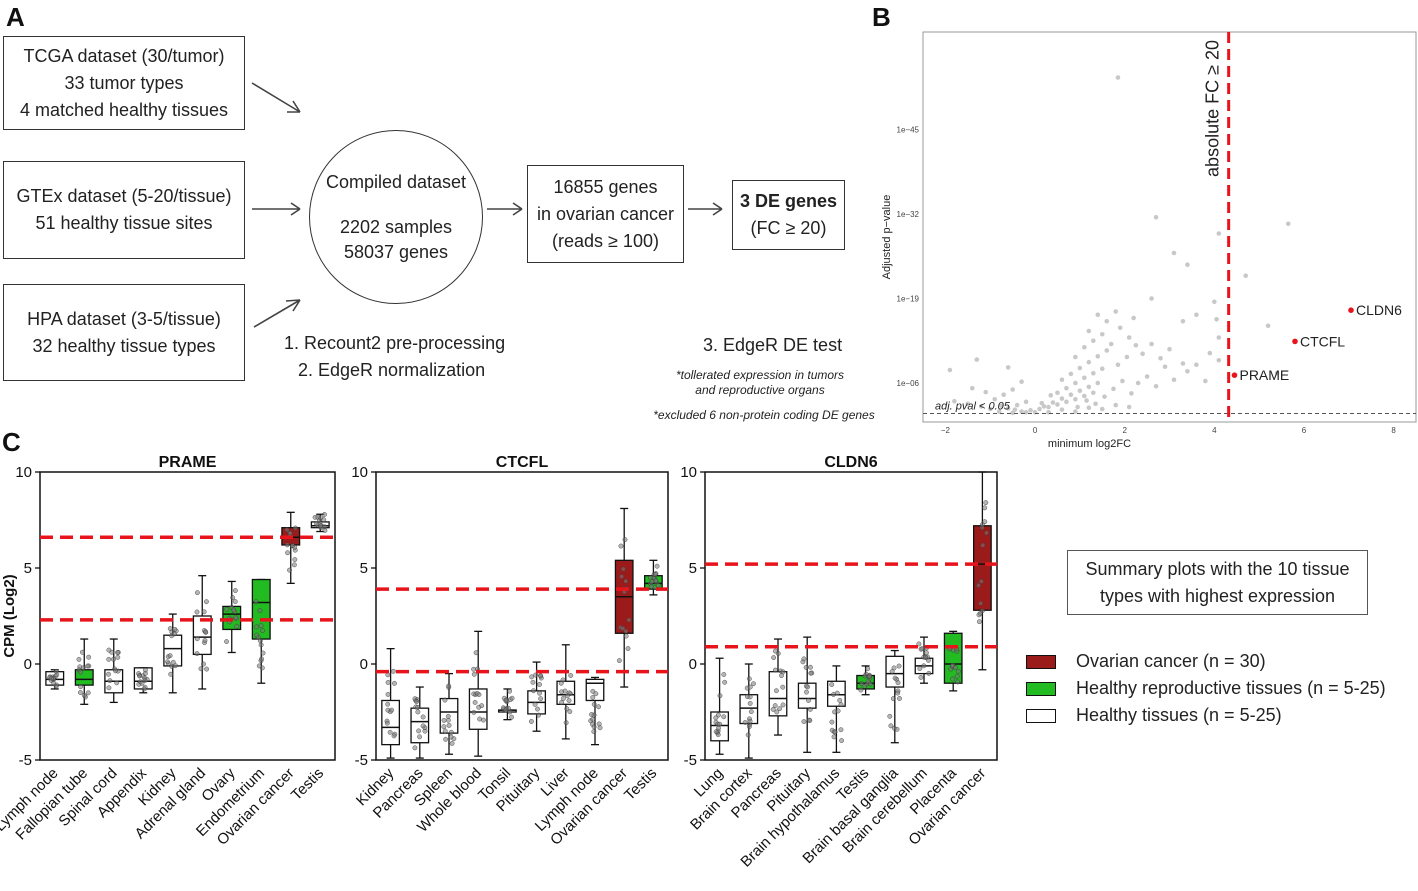 The width and height of the screenshot is (1418, 891). What do you see at coordinates (1379, 310) in the screenshot?
I see `highlight-label-cldn6: CLDN6` at bounding box center [1379, 310].